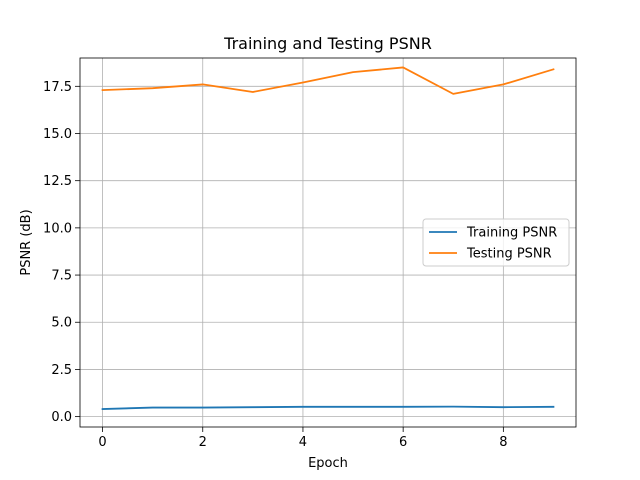  I want to click on y-axis-title: PSNR (dB), so click(26, 242).